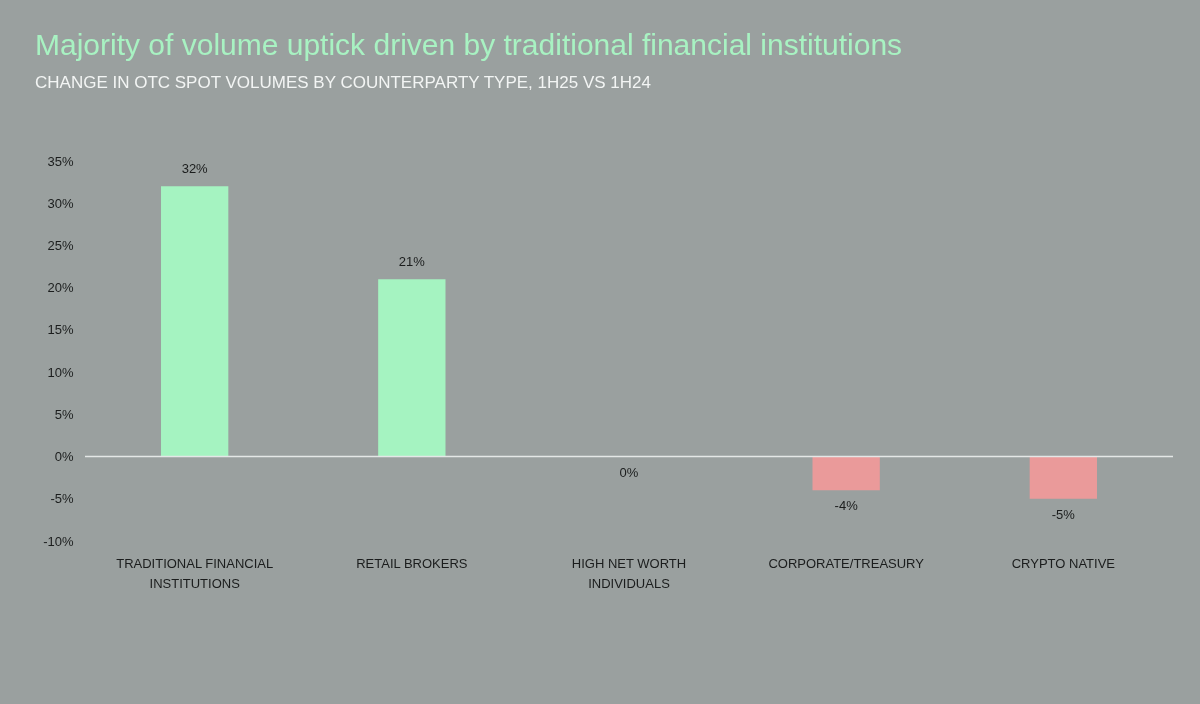 The width and height of the screenshot is (1200, 704). Describe the element at coordinates (412, 563) in the screenshot. I see `x-tick-label: RETAIL BROKERS` at that location.